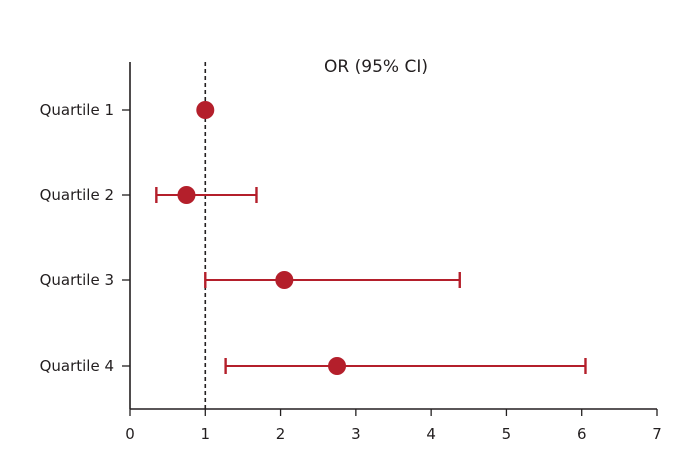 This screenshot has height=460, width=689. I want to click on category-labels: Quartile 1 Quartile 2 Quartile 3 Quartile 4, so click(77, 238).